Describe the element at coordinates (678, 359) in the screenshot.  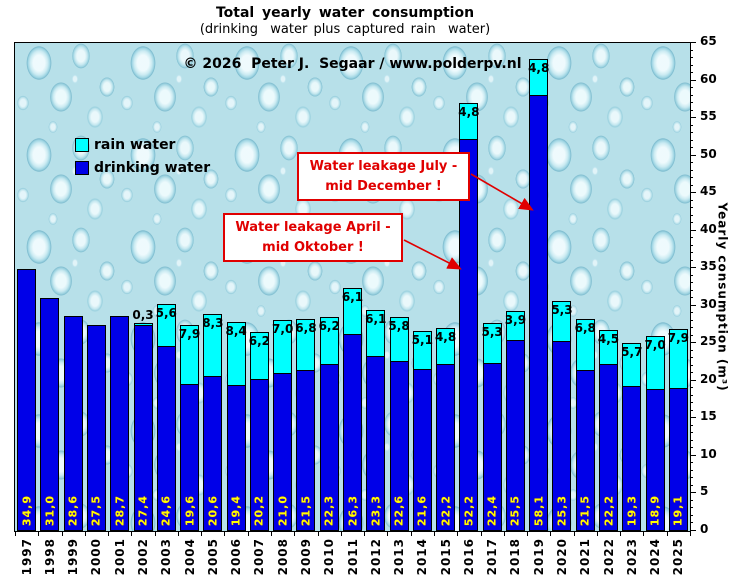
I see `bar-rain-2025` at that location.